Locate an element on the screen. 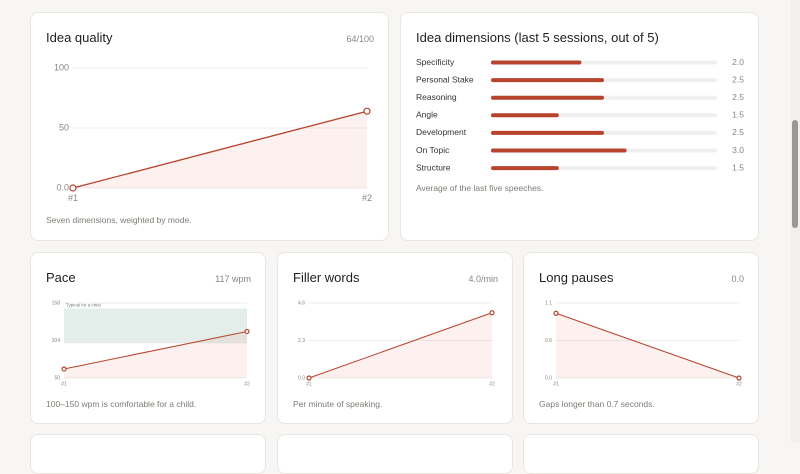  plot: 0.0 50 100 #1 #2 is located at coordinates (213, 132).